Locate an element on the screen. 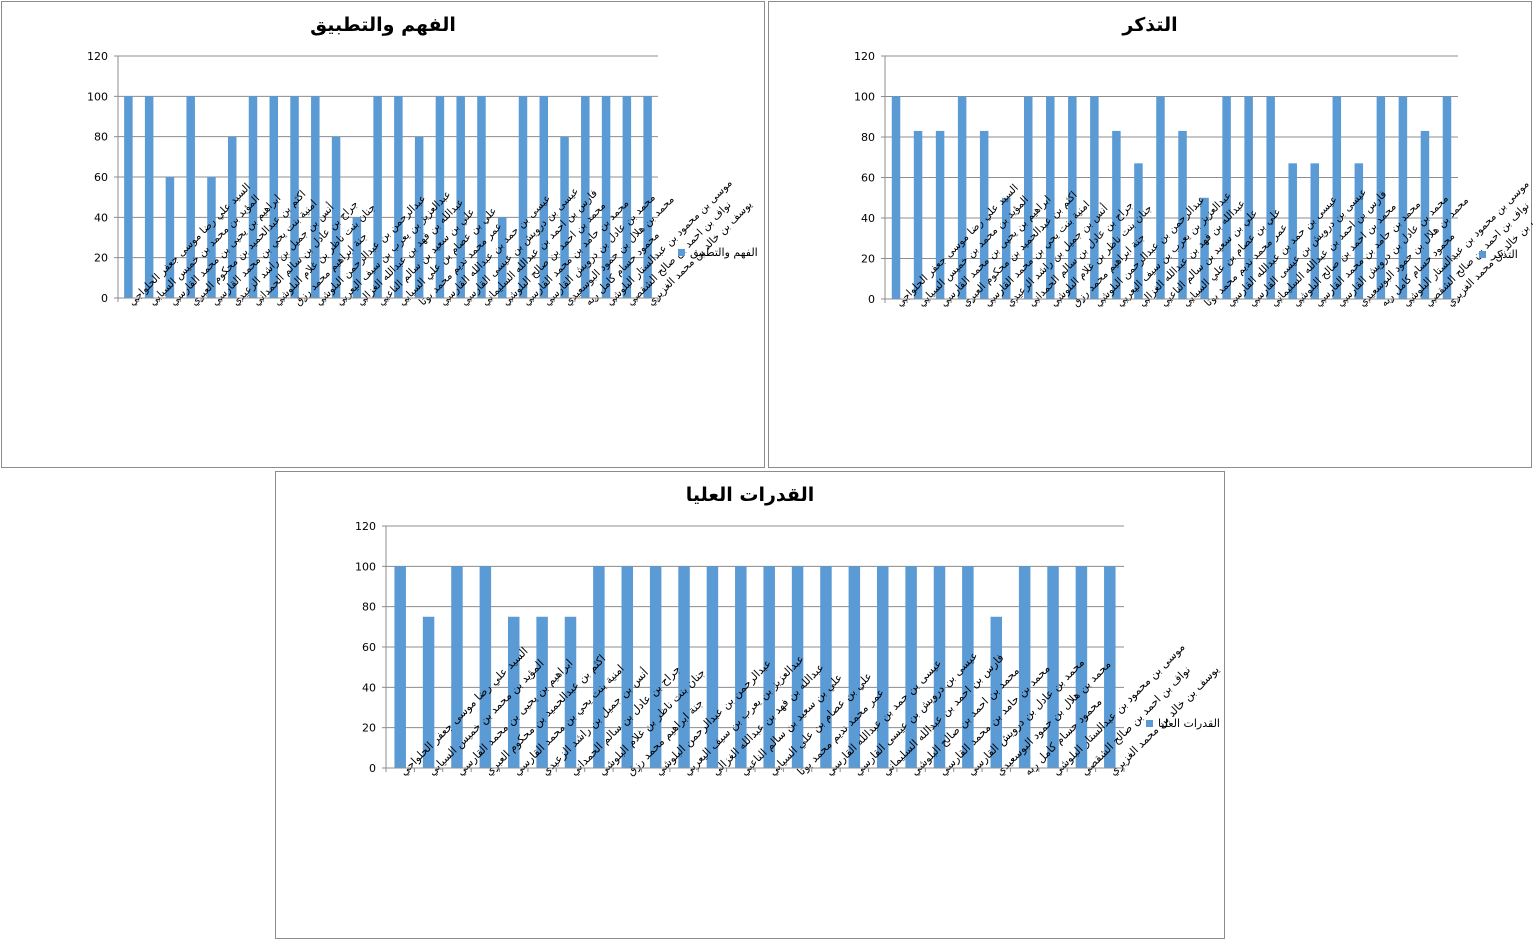 The height and width of the screenshot is (942, 1537). legend: القدرات العليا is located at coordinates (1183, 723).